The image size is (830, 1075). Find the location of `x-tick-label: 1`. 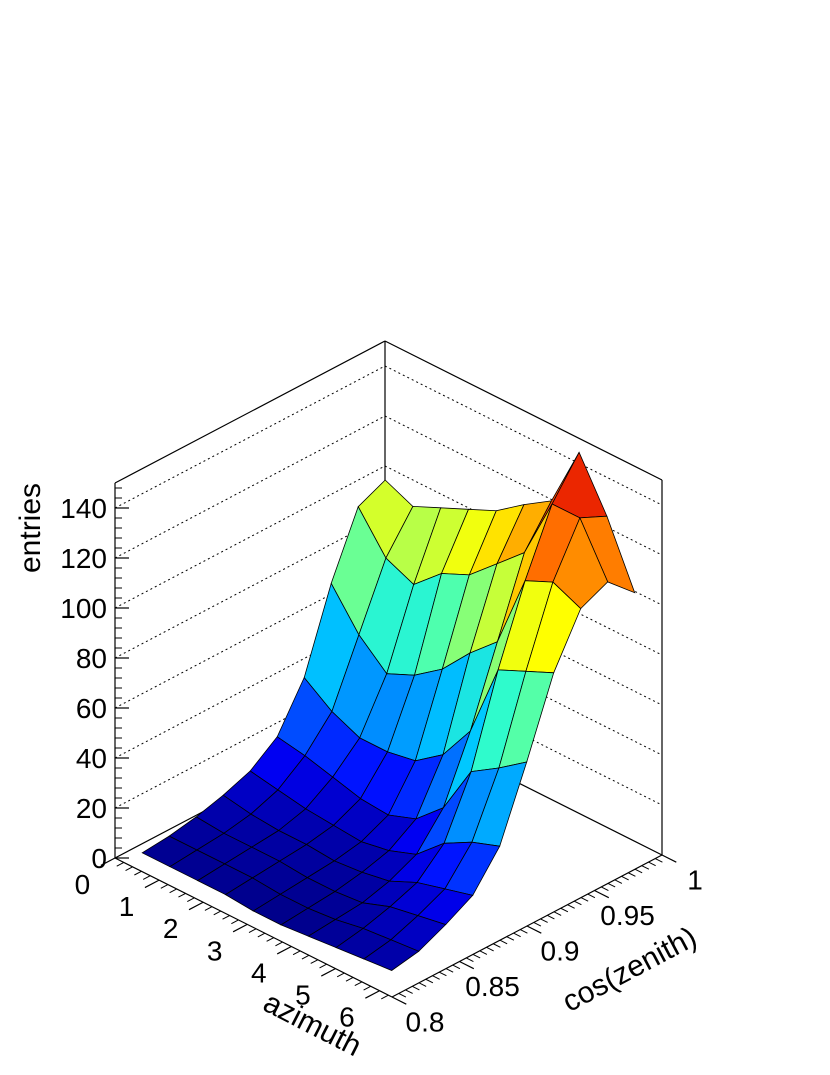

x-tick-label: 1 is located at coordinates (127, 906).